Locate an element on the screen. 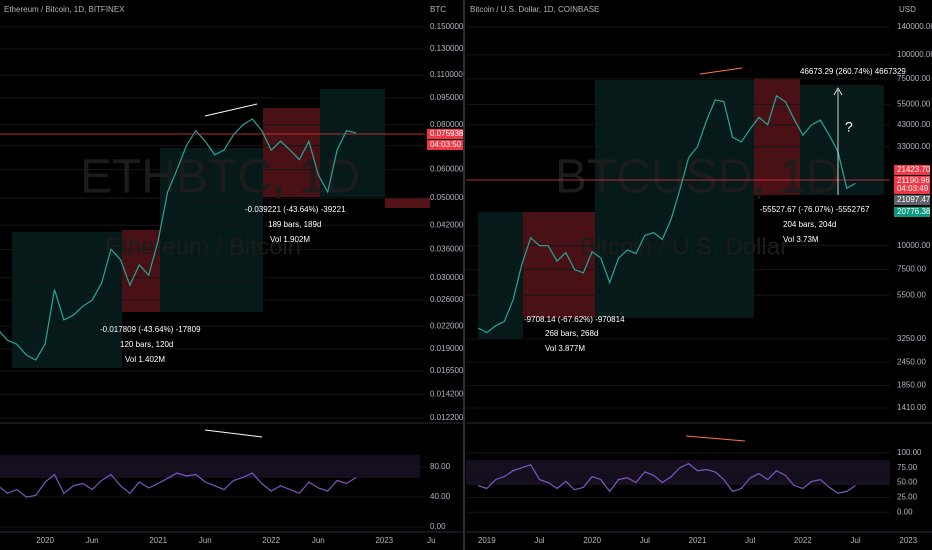  y-tick-label: 100000.00 is located at coordinates (914, 54).